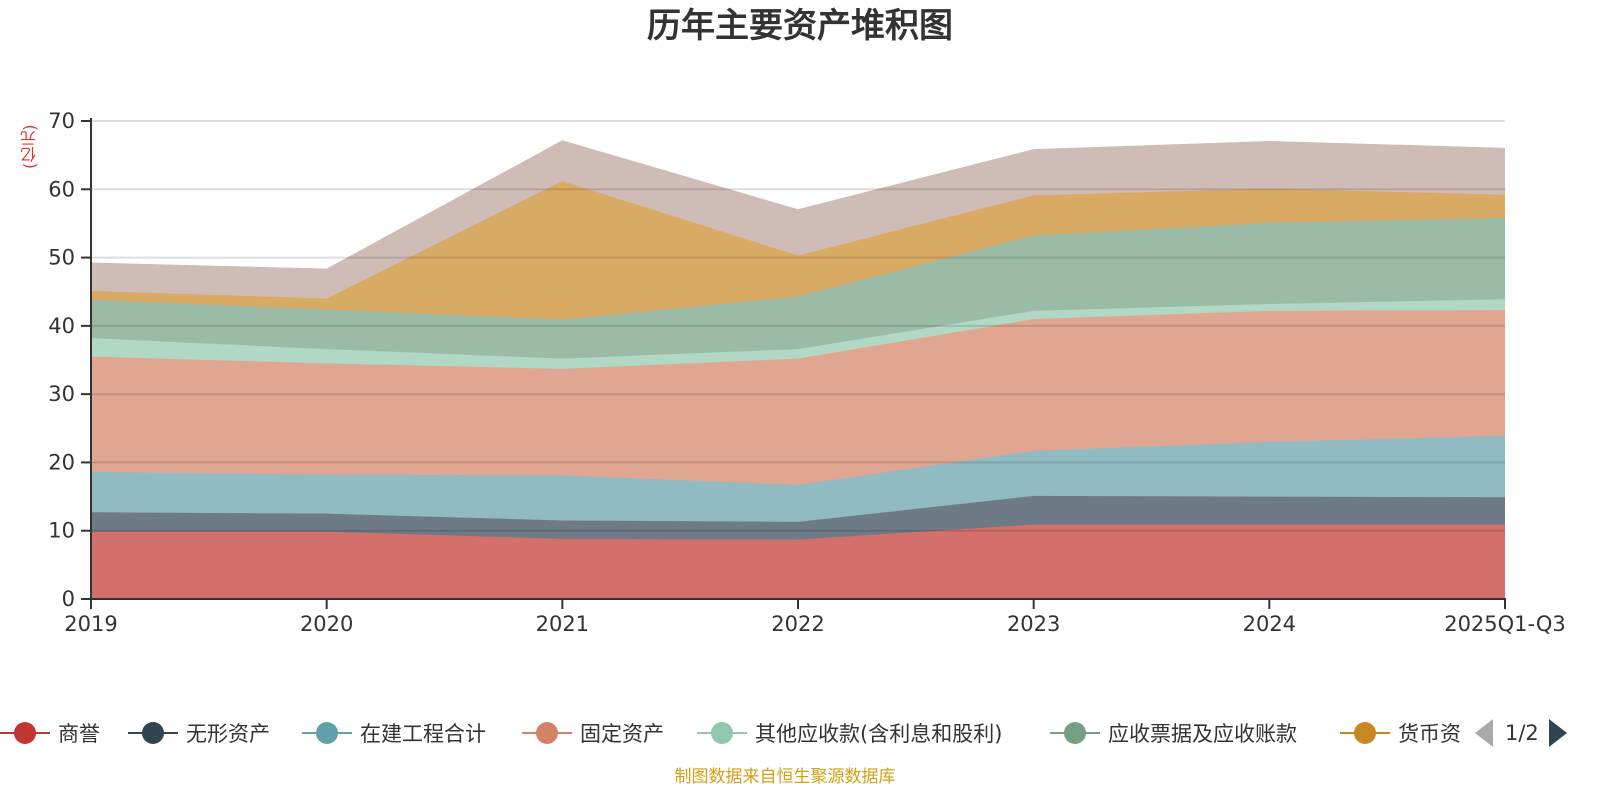  Describe the element at coordinates (68, 599) in the screenshot. I see `y-tick-label: 0` at that location.